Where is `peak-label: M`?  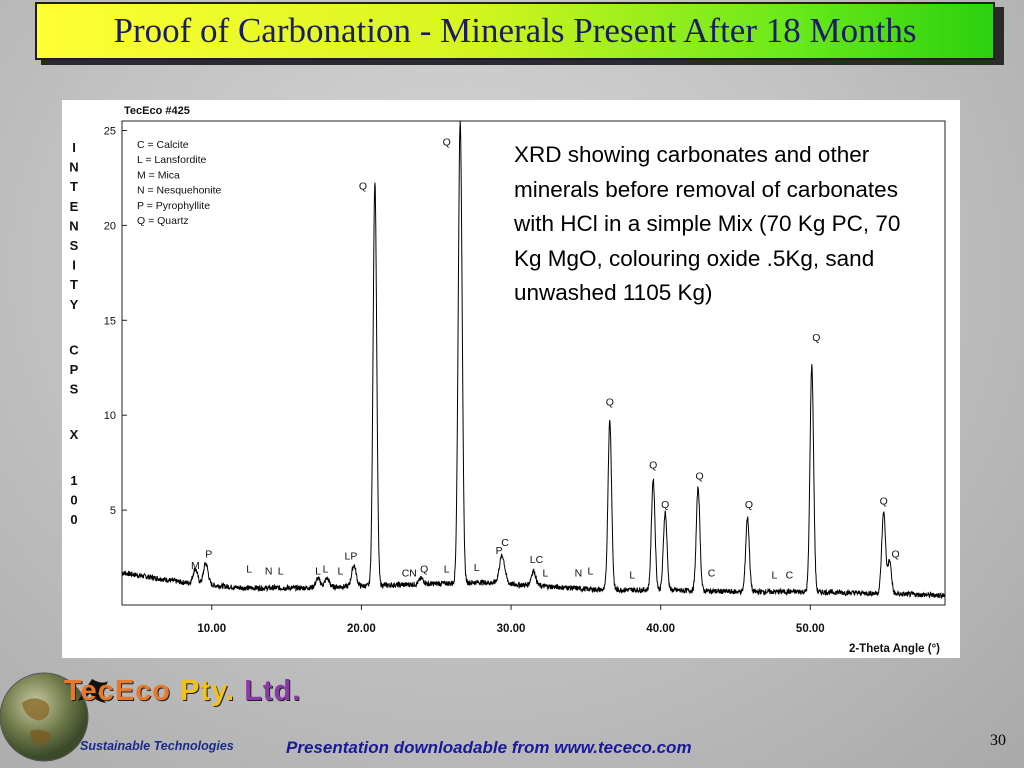
peak-label: M is located at coordinates (195, 566).